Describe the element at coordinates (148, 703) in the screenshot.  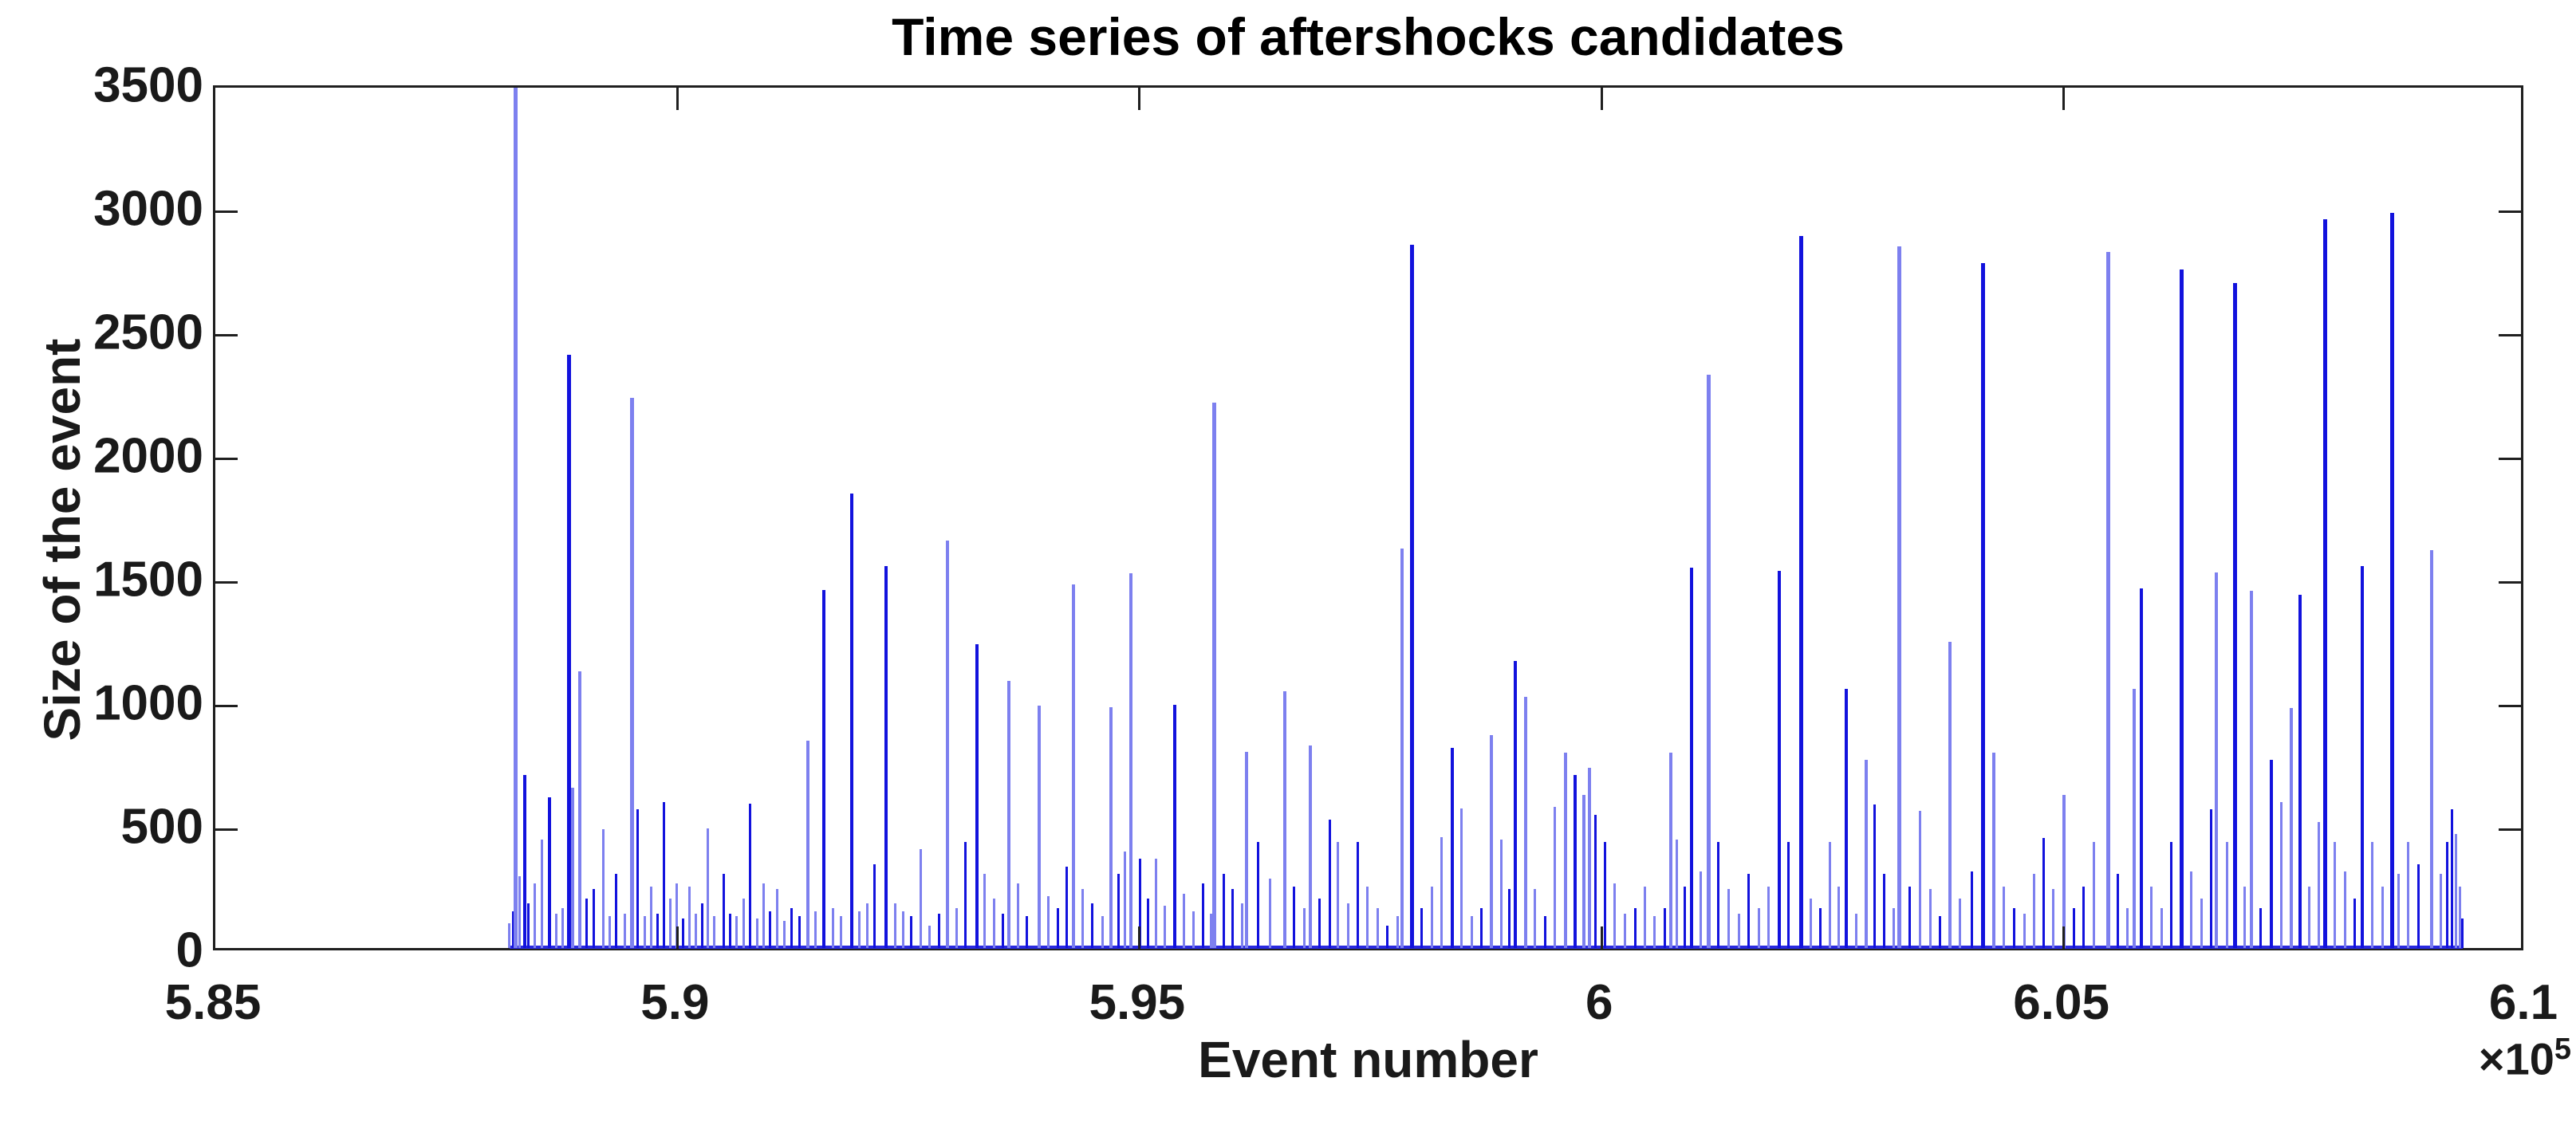
I see `y-tick-label: 1000` at that location.